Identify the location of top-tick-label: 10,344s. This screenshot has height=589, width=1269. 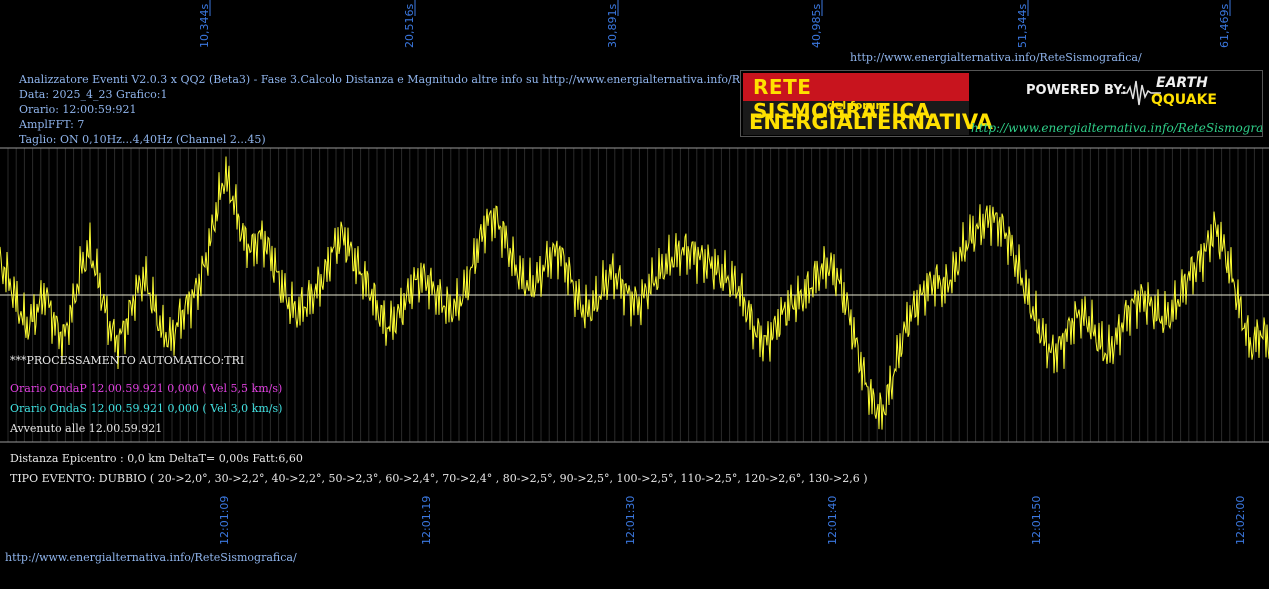
(204, 25).